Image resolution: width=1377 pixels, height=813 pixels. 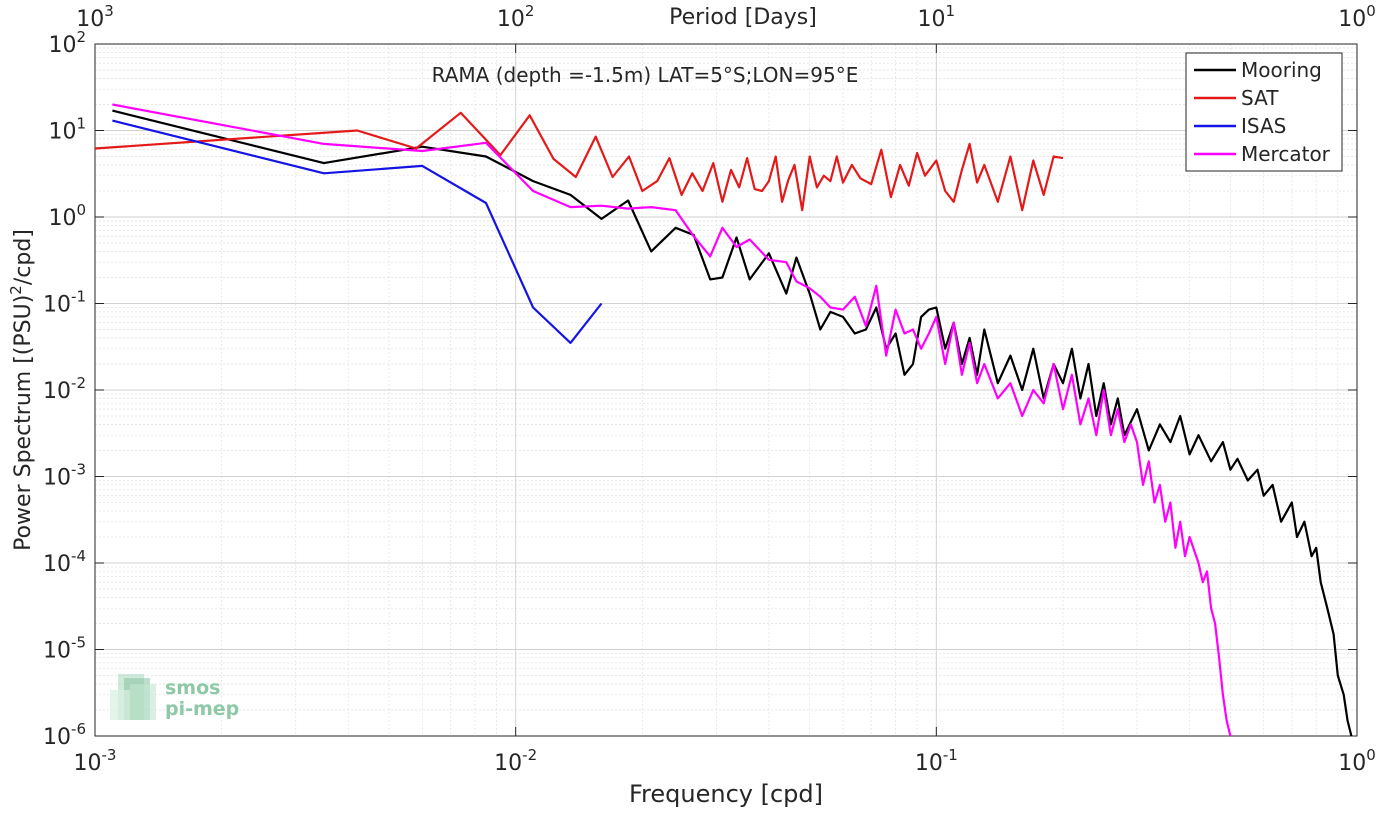 What do you see at coordinates (579, 161) in the screenshot?
I see `series-line-sat` at bounding box center [579, 161].